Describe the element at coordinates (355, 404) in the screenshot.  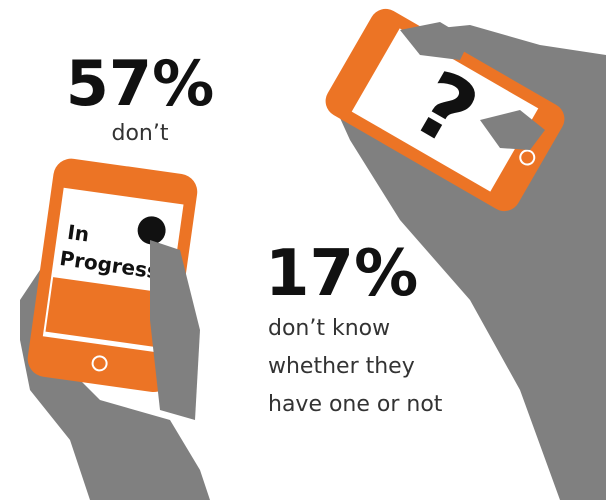
I see `stat-caption: have one or not` at that location.